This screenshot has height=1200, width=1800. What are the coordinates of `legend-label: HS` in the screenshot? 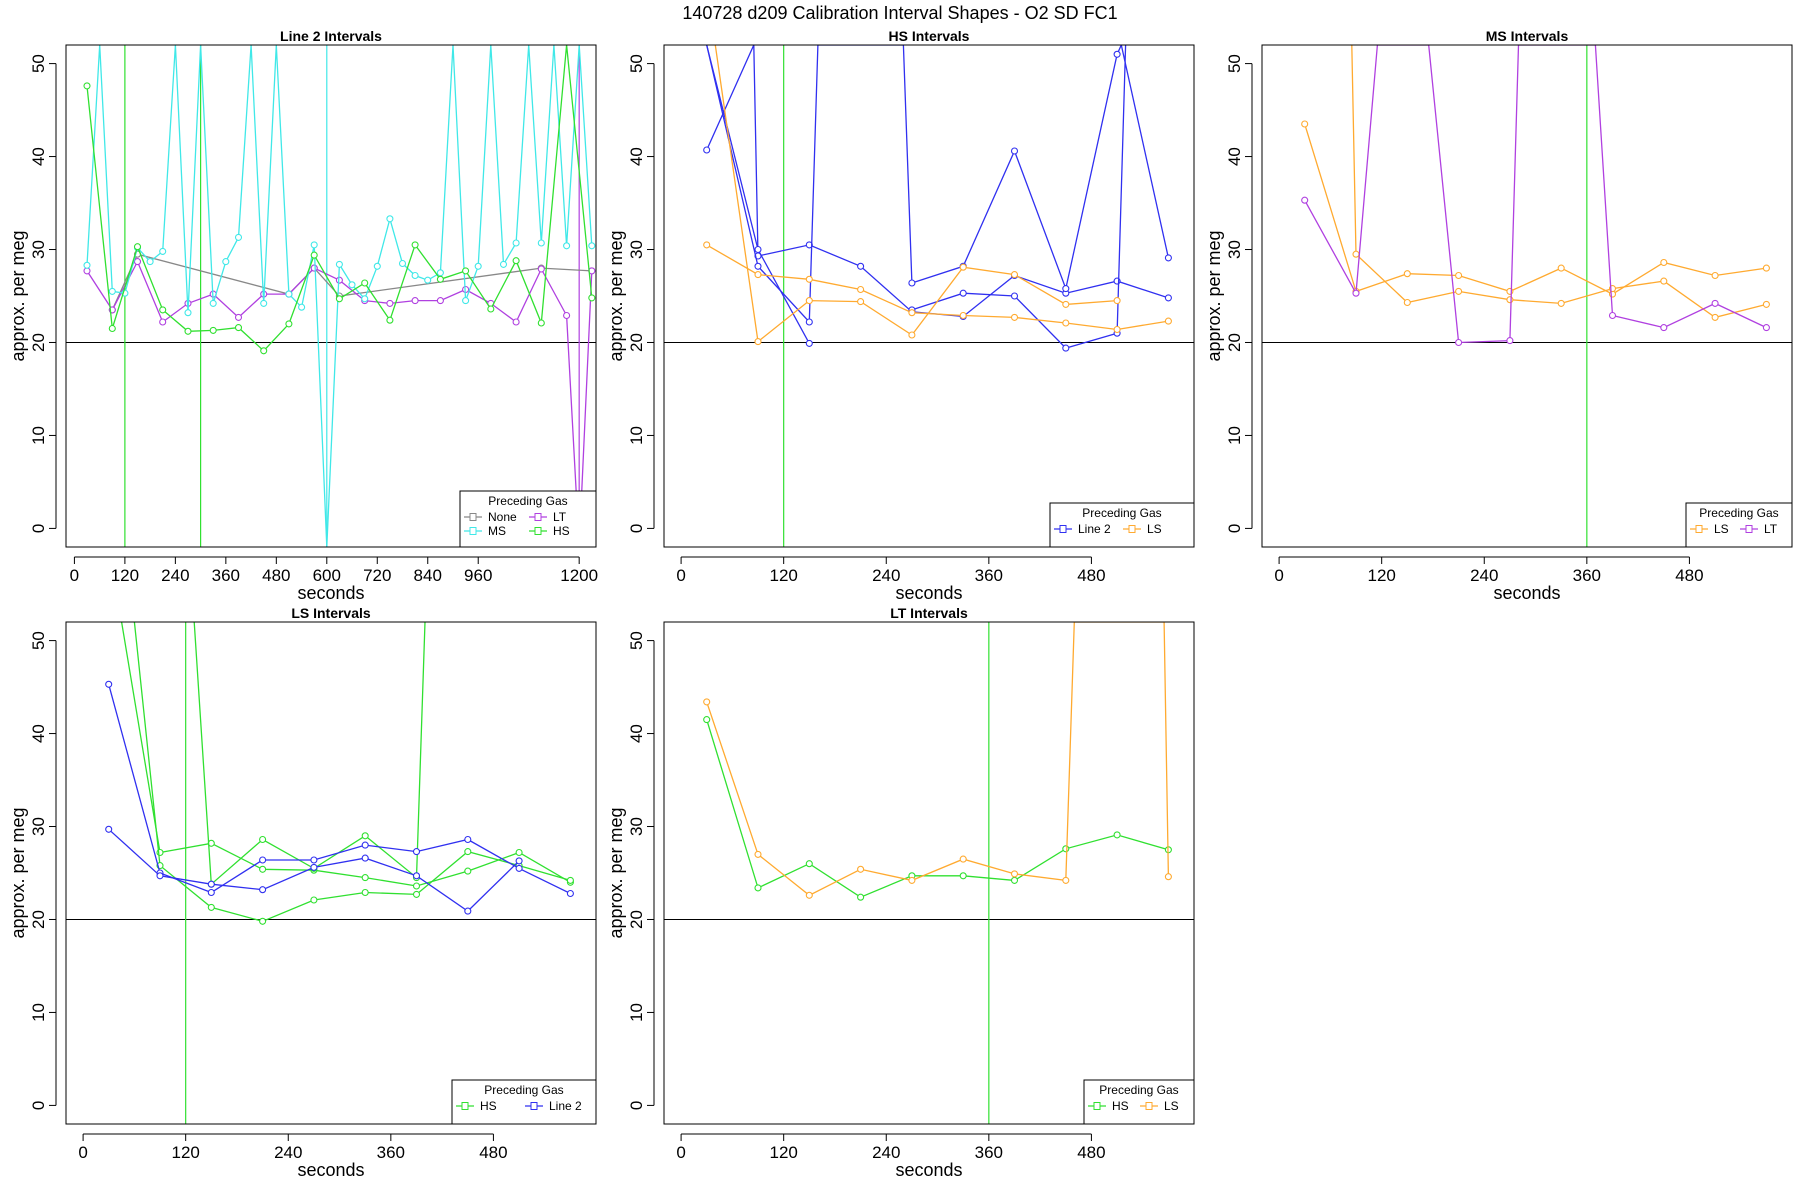 It's located at (1120, 1106).